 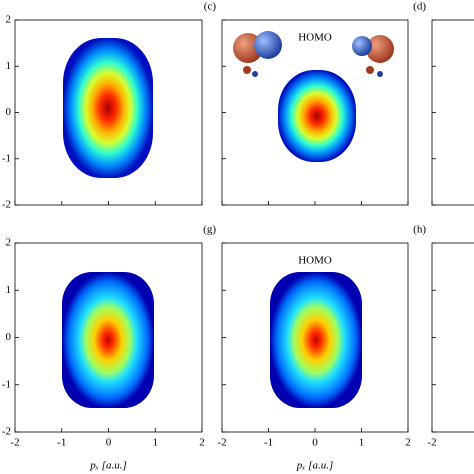 I want to click on panel-label: (g), so click(x=209, y=230).